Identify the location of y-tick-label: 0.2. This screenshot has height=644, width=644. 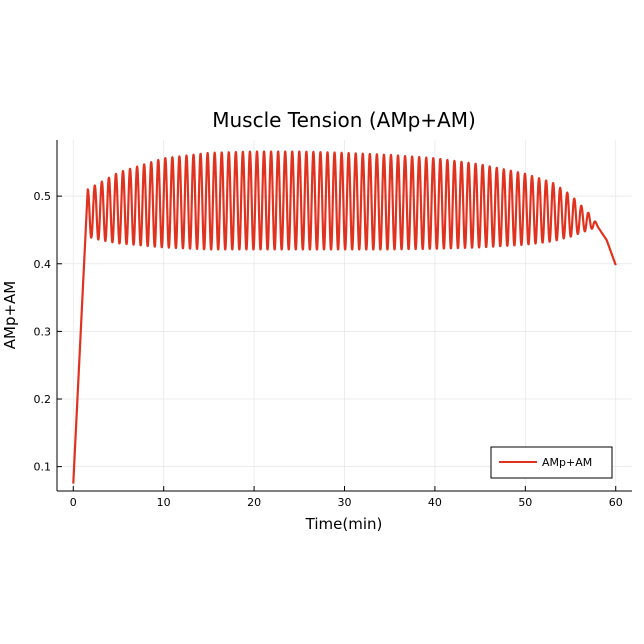
(43, 399).